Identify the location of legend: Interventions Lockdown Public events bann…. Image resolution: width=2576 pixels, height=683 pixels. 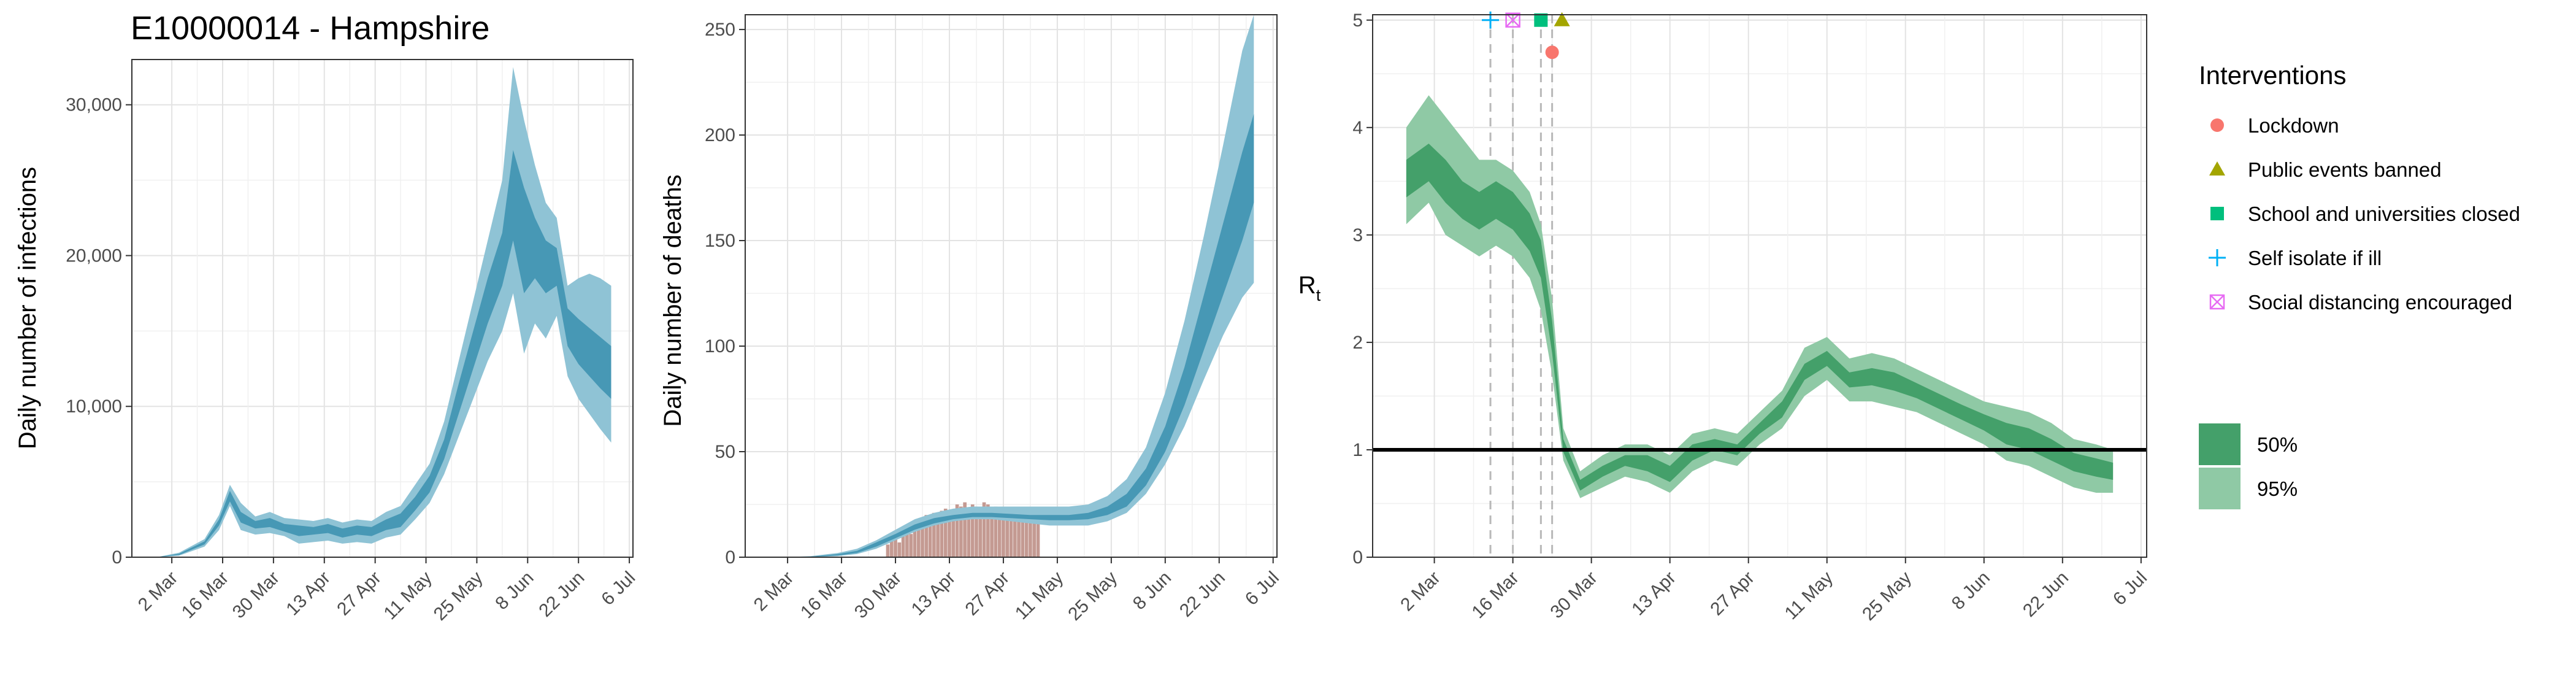
(2359, 285).